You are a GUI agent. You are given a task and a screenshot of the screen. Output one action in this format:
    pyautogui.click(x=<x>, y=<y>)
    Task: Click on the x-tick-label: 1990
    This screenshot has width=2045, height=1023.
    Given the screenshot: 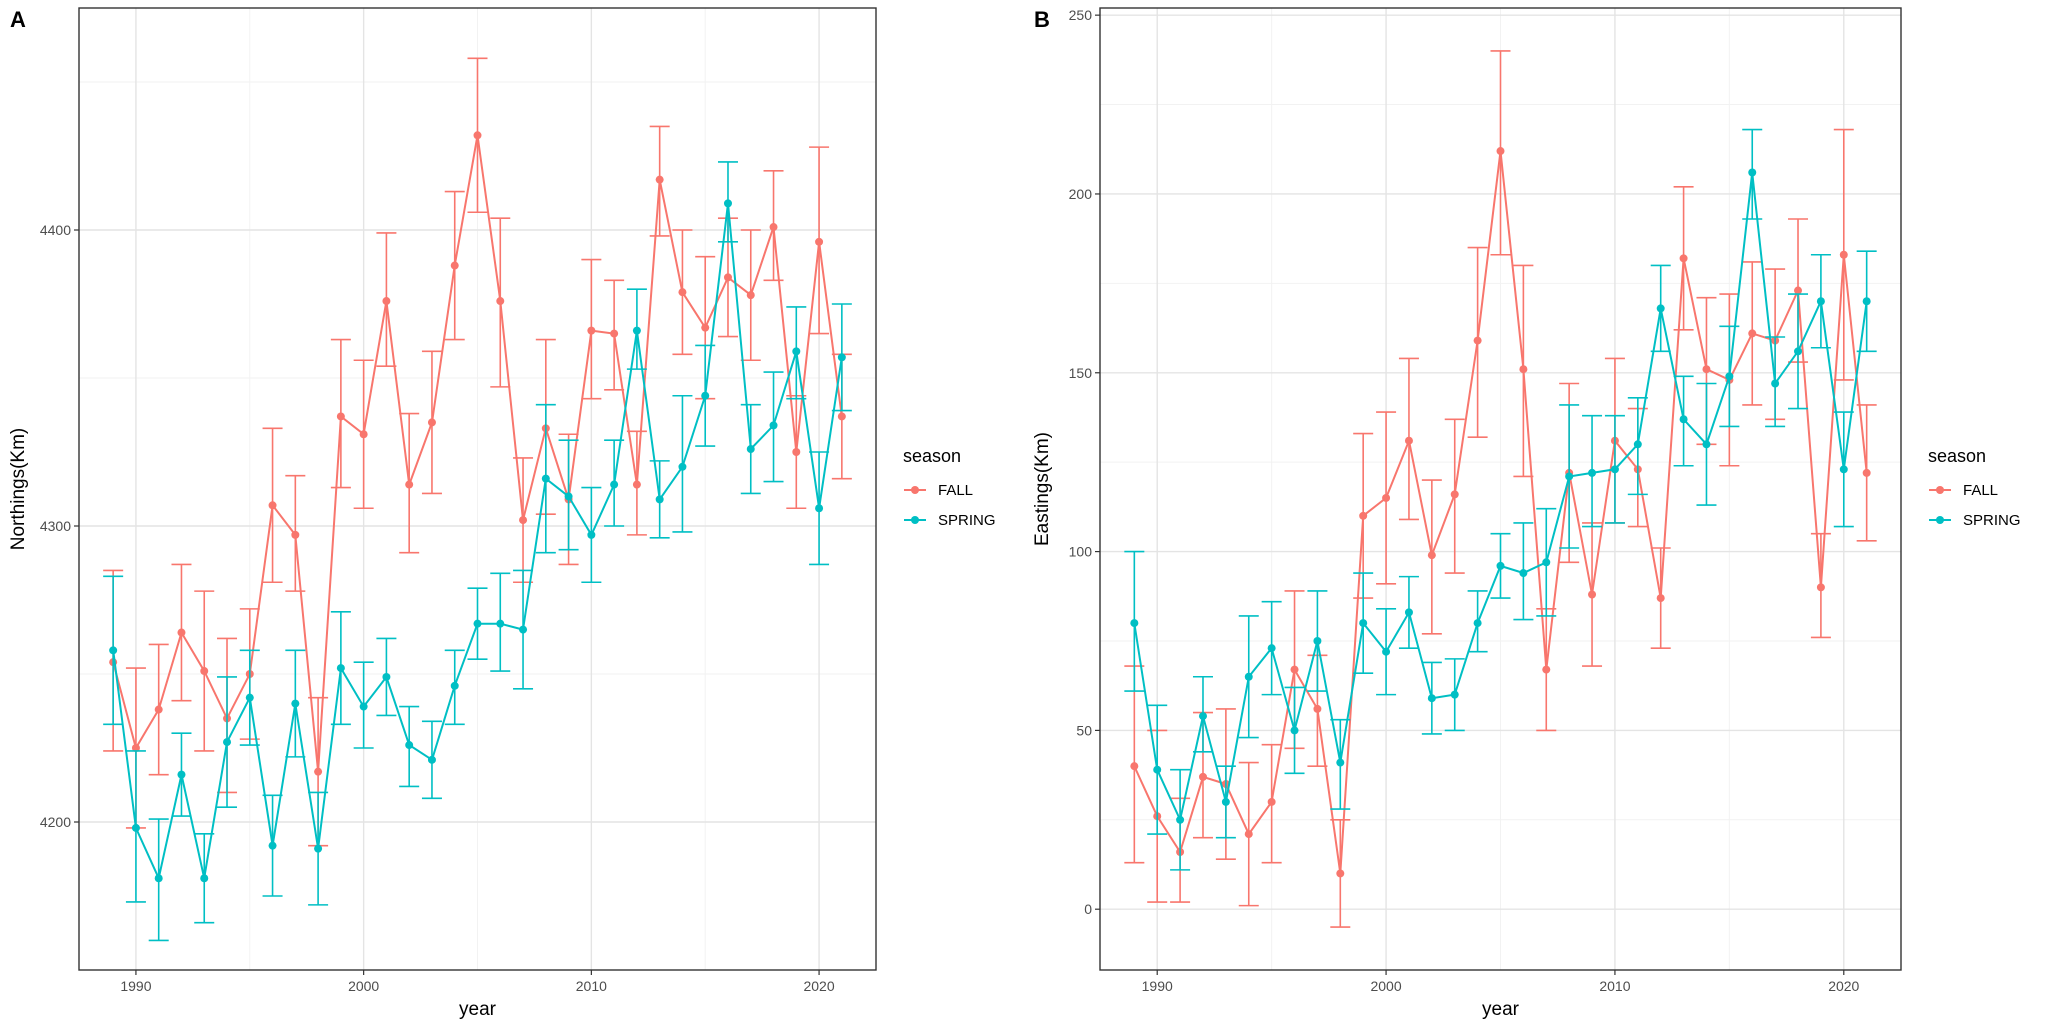 What is the action you would take?
    pyautogui.click(x=135, y=986)
    